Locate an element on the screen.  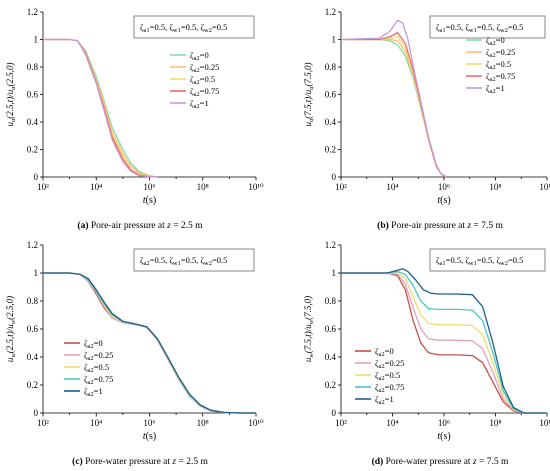
panel-caption: (a) Pore-air pressure at z = 2.5 m is located at coordinates (140, 225).